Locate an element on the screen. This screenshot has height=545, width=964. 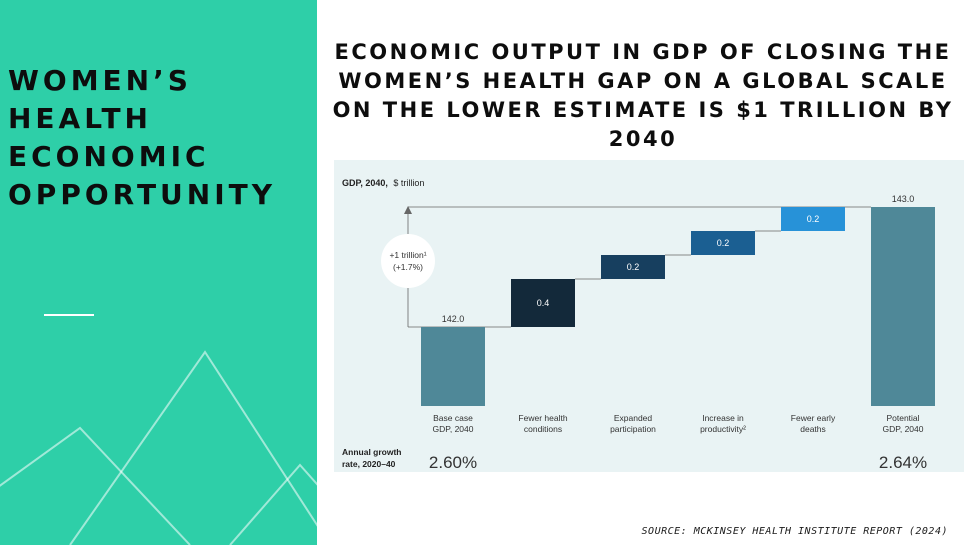
value-label-potential-gdp-2040: 143.0 is located at coordinates (903, 199).